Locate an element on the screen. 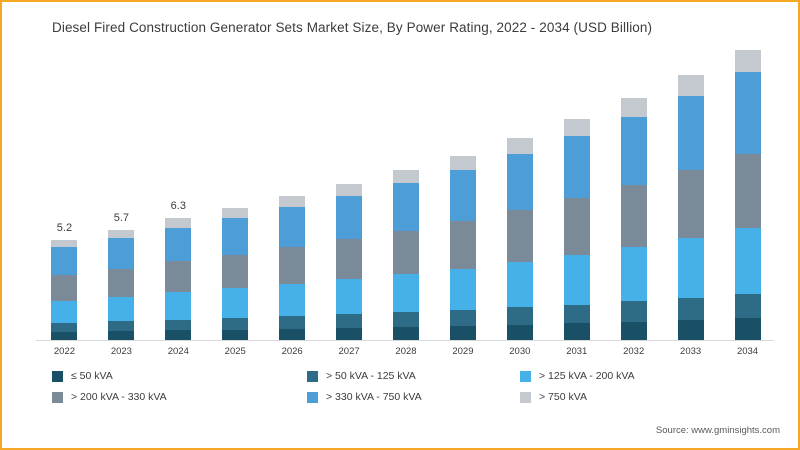 The height and width of the screenshot is (450, 800). legend-label-5: > 750 kVA is located at coordinates (563, 397).